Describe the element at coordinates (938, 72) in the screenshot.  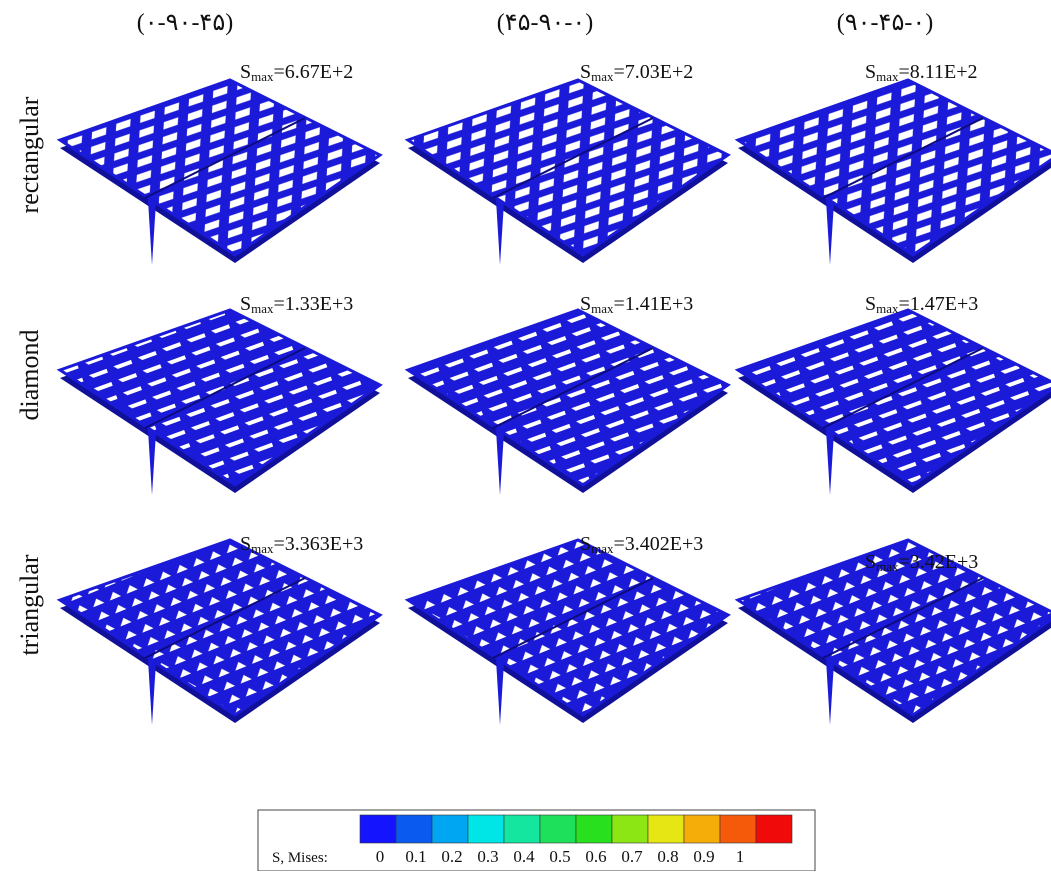
I see `smax-value: =8.11E+2` at that location.